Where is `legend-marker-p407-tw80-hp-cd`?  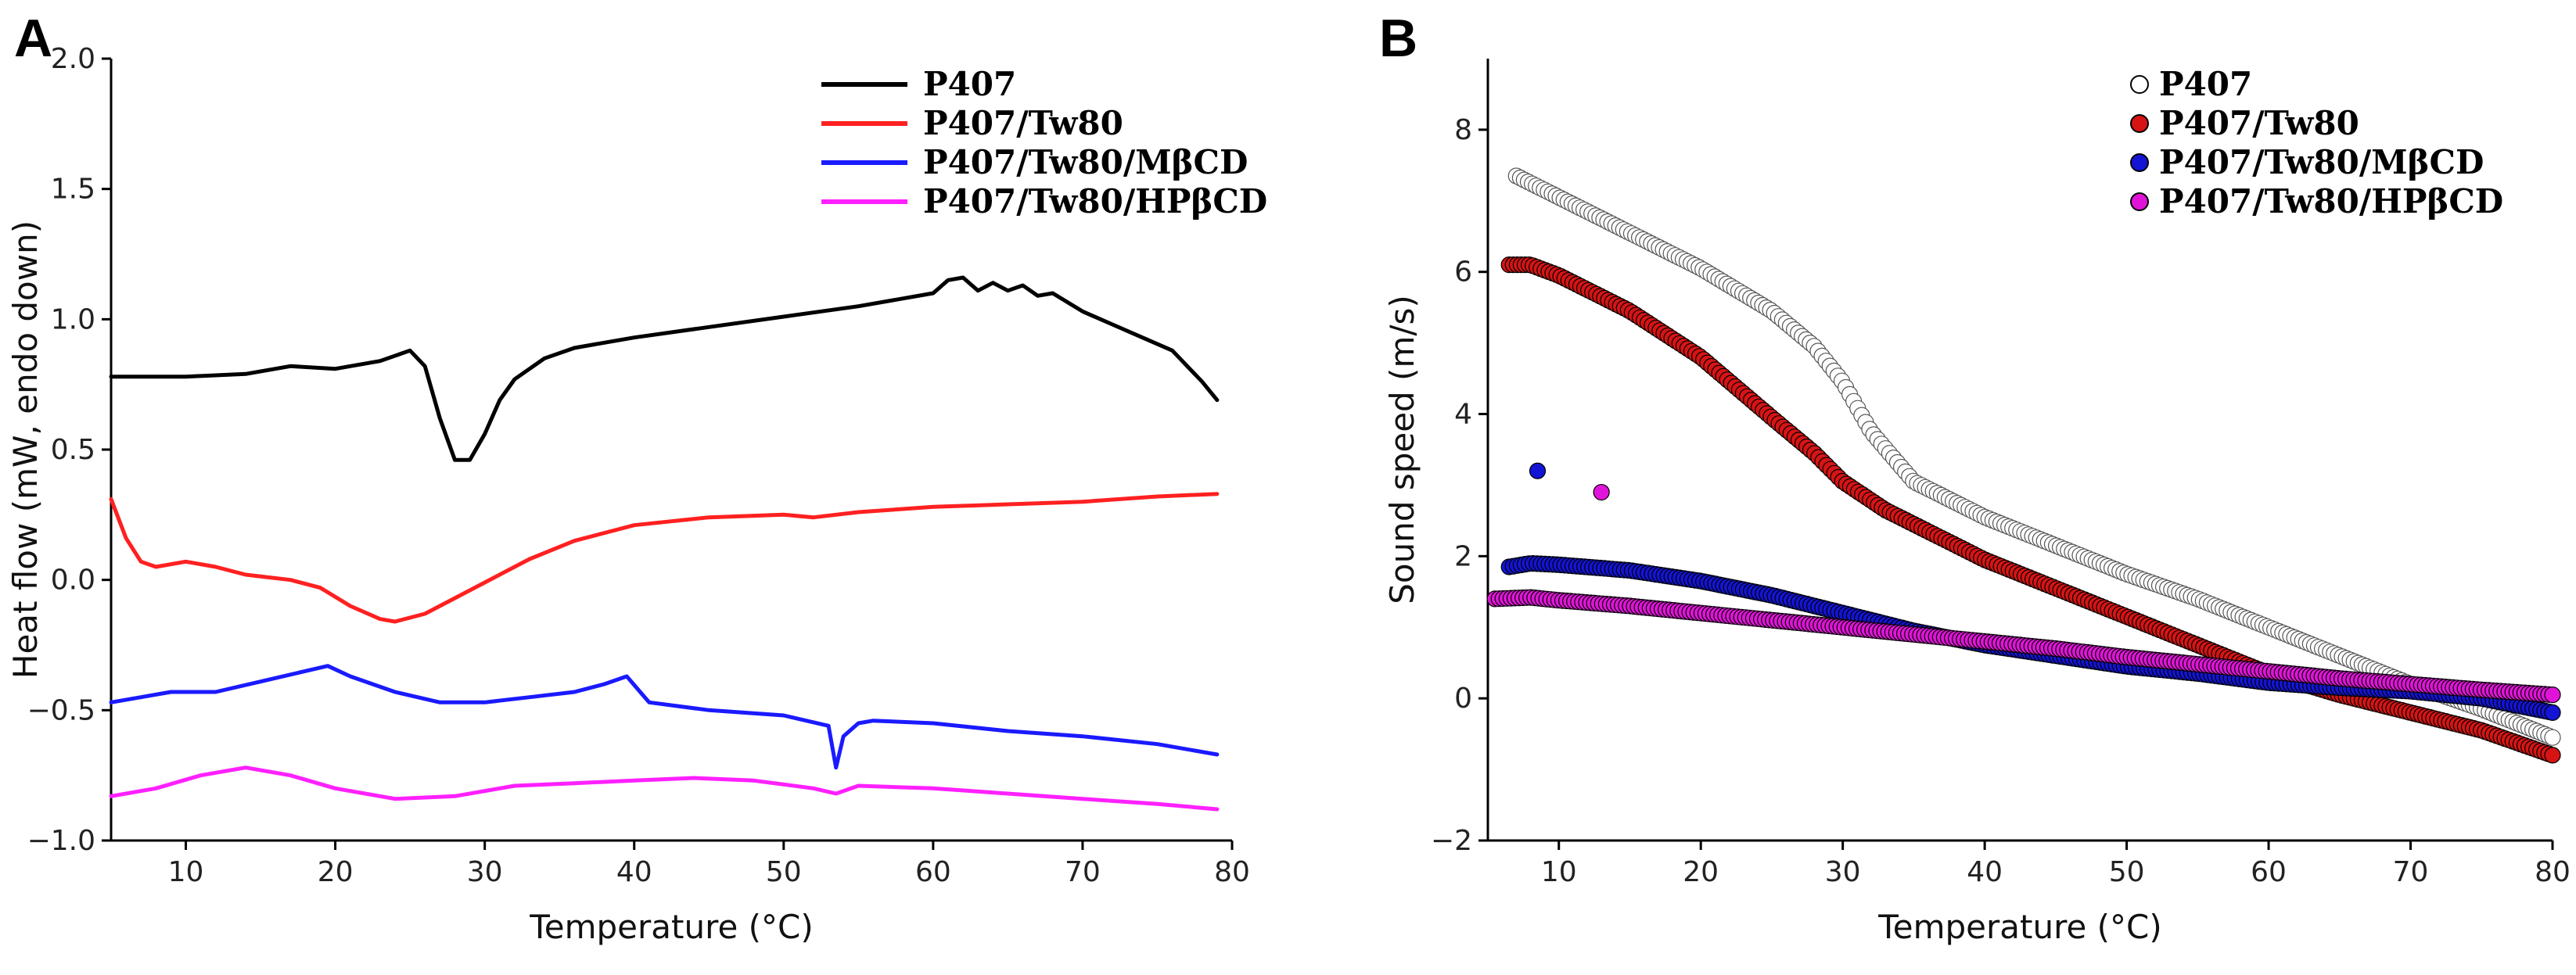 legend-marker-p407-tw80-hp-cd is located at coordinates (2139, 201).